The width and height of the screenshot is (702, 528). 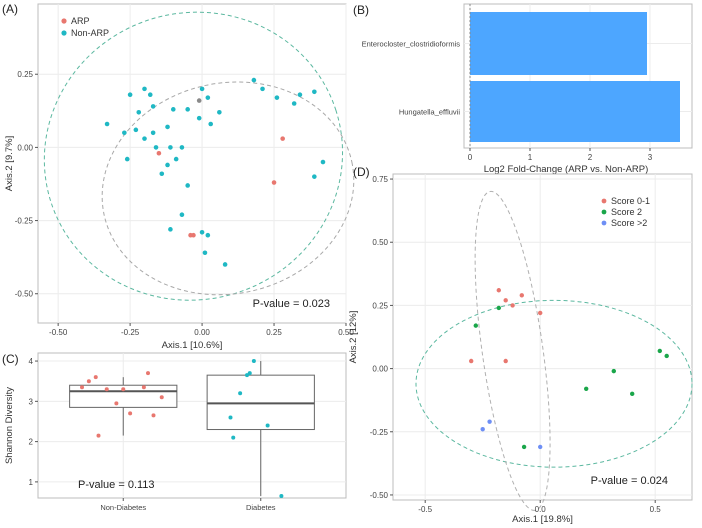 What do you see at coordinates (10, 359) in the screenshot?
I see `panel-label: (C)` at bounding box center [10, 359].